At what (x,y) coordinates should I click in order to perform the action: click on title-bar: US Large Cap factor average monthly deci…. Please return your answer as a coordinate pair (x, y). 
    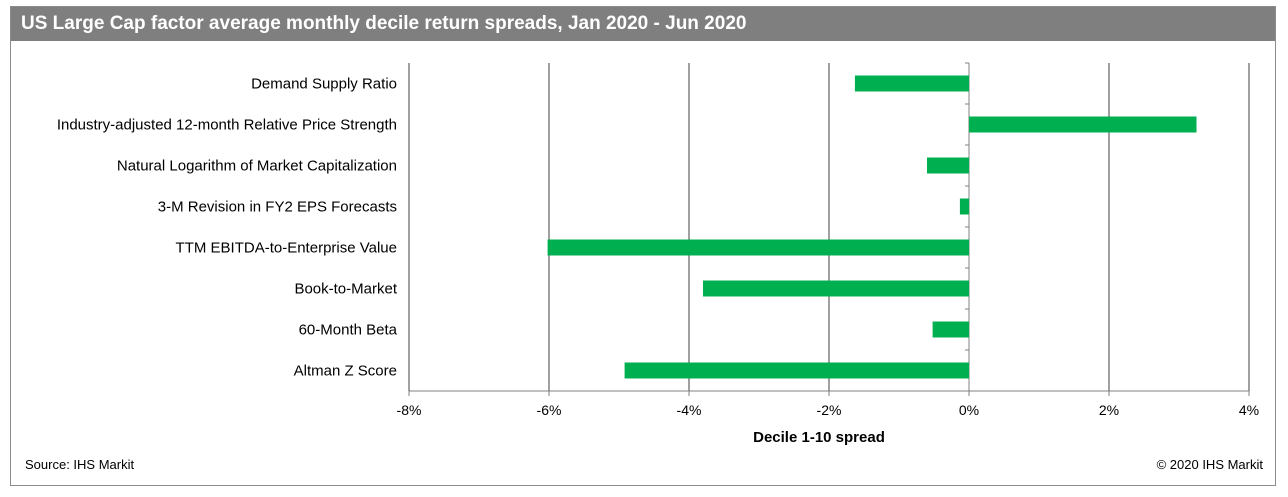
    Looking at the image, I should click on (643, 24).